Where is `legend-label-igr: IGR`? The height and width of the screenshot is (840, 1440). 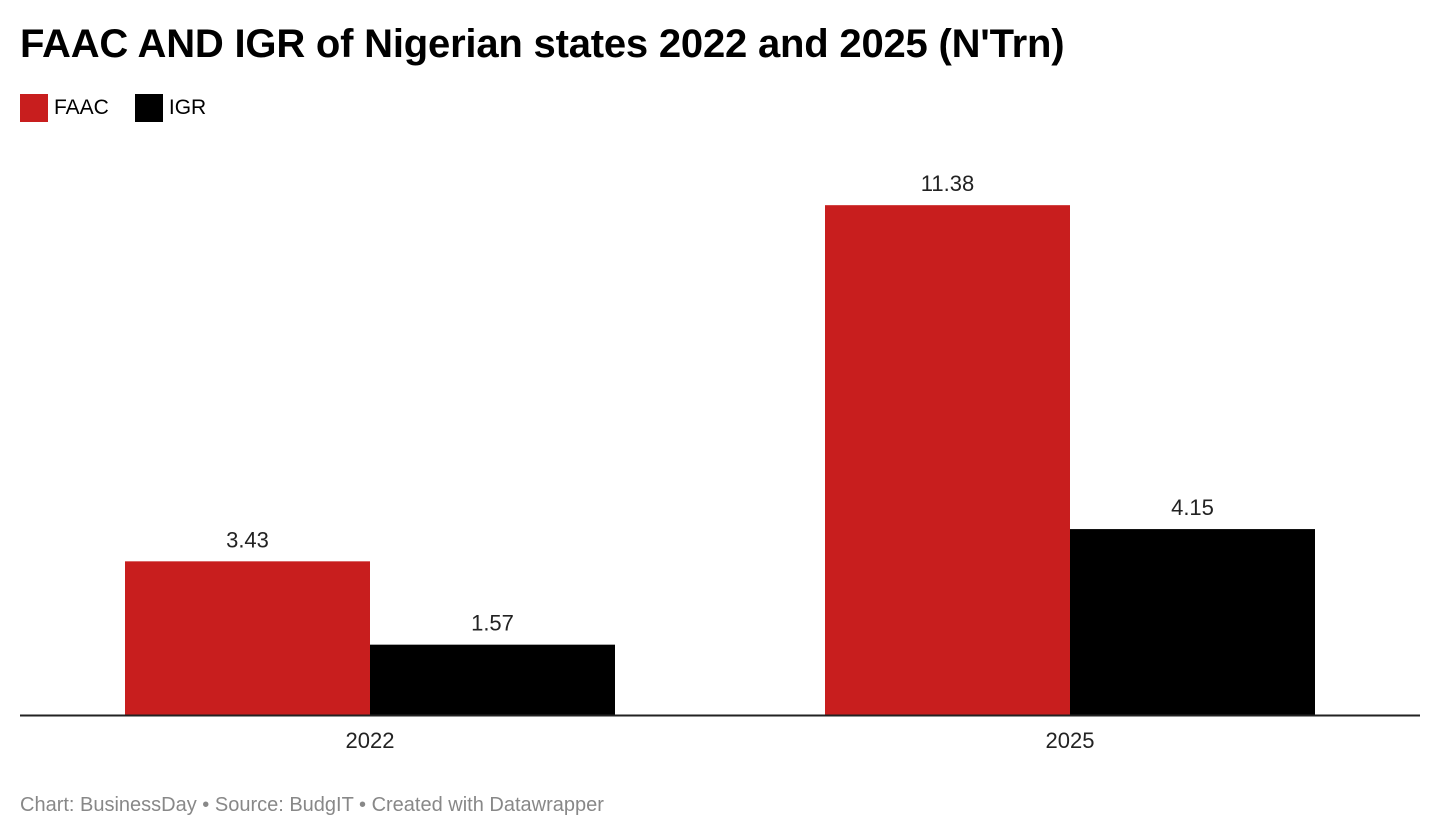
legend-label-igr: IGR is located at coordinates (187, 107).